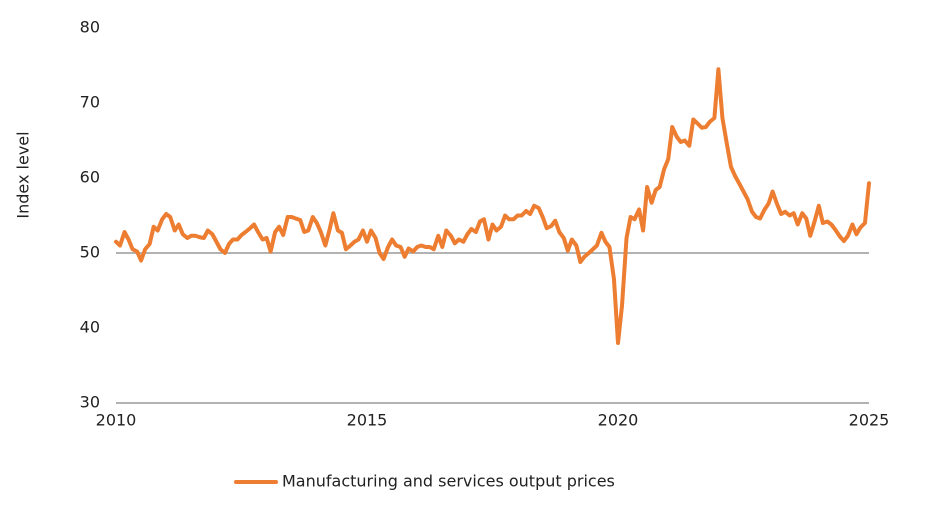 This screenshot has height=514, width=942. Describe the element at coordinates (23, 174) in the screenshot. I see `y-axis-label: Index level` at that location.